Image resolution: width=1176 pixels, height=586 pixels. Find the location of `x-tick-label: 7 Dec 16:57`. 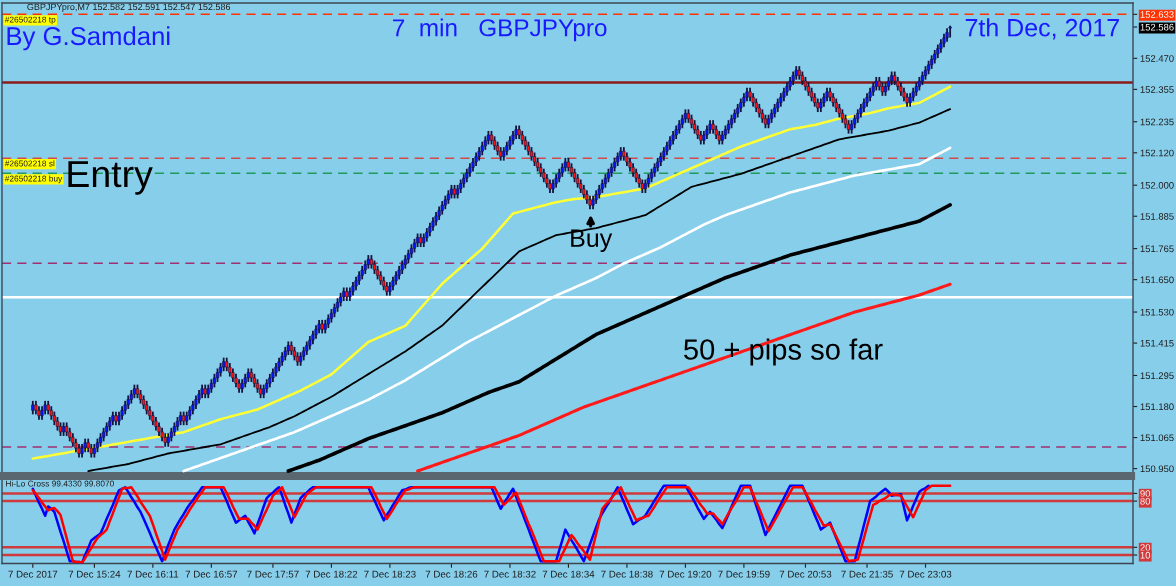

x-tick-label: 7 Dec 16:57 is located at coordinates (211, 574).